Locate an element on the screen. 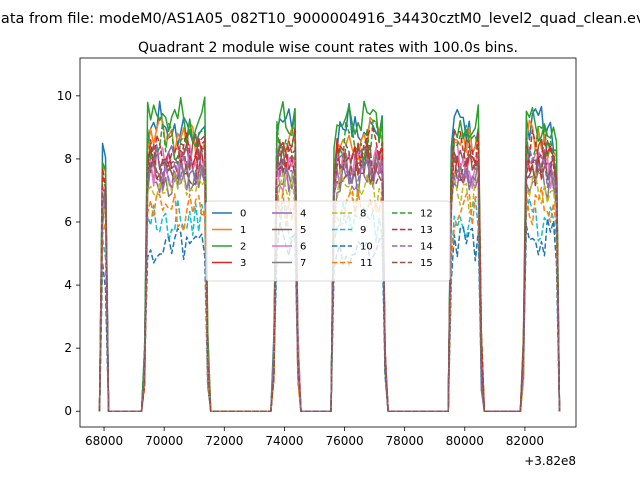 This screenshot has width=640, height=480. legend-box is located at coordinates (328, 241).